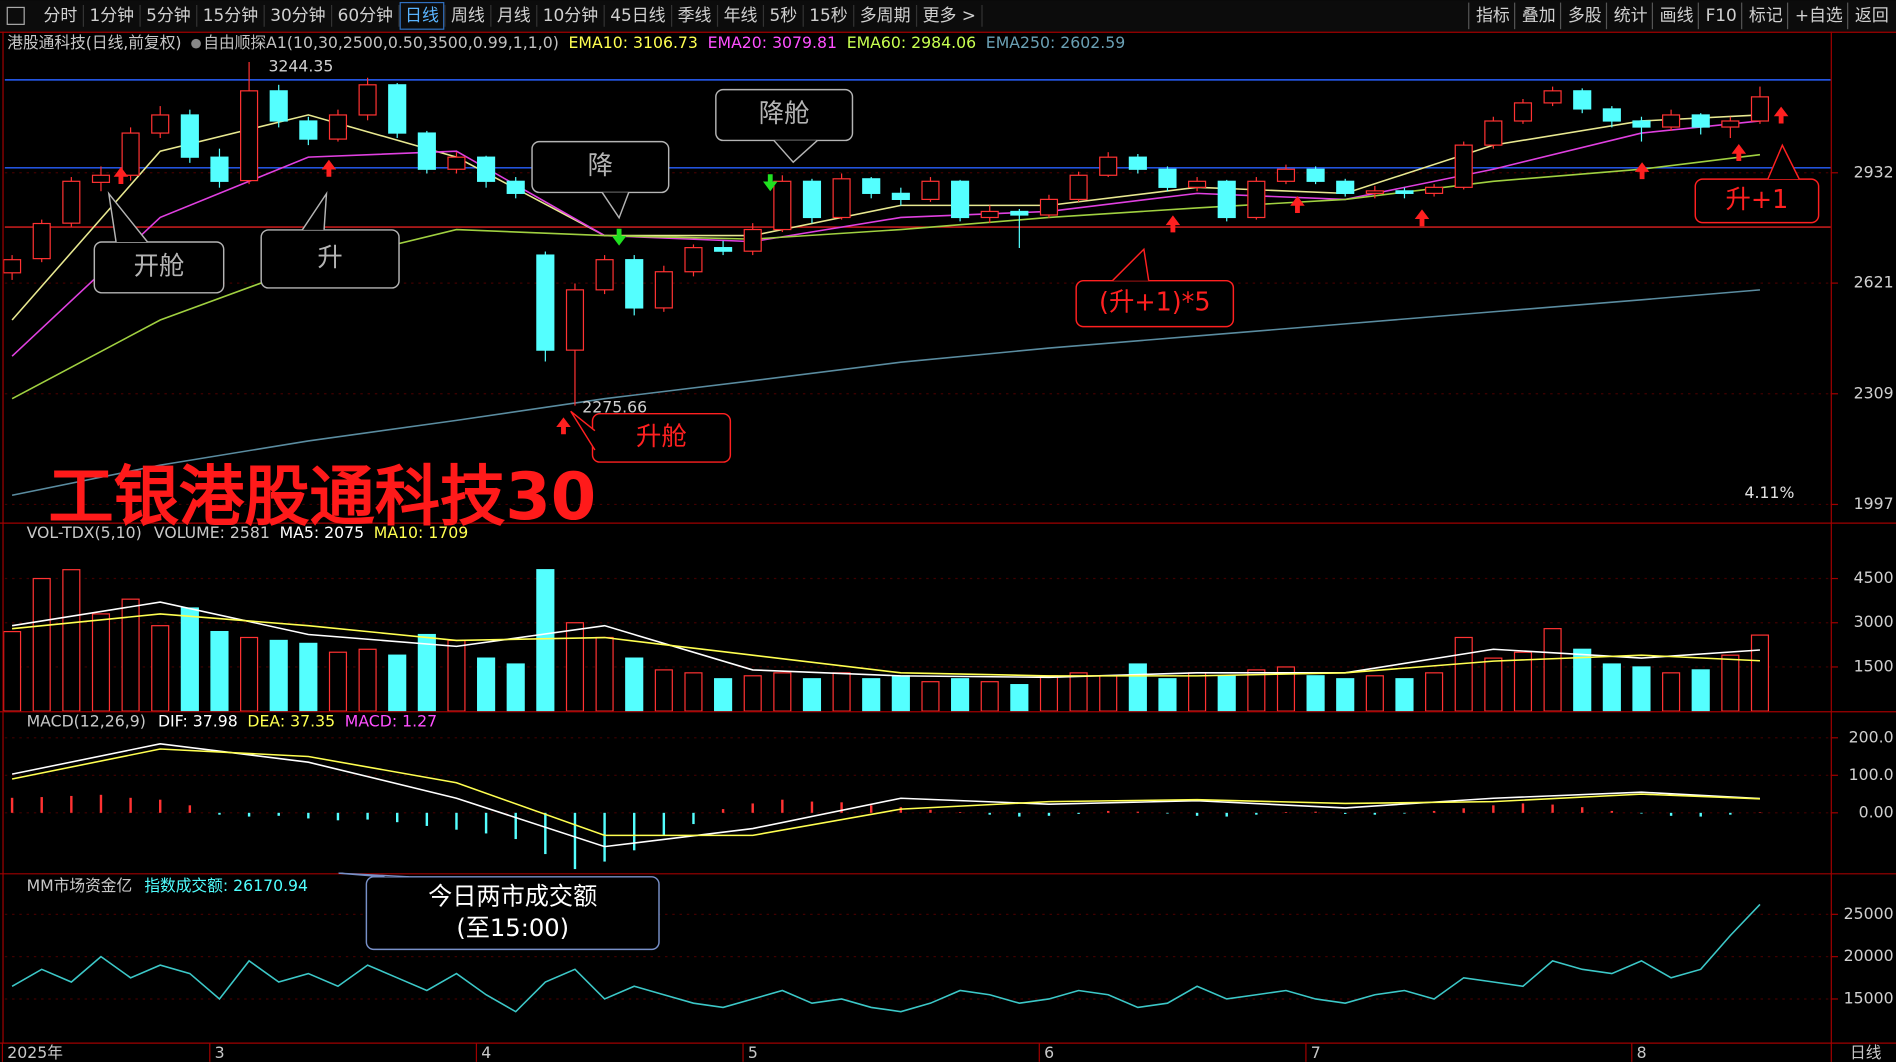  I want to click on toolbar-item: 统计, so click(1631, 15).